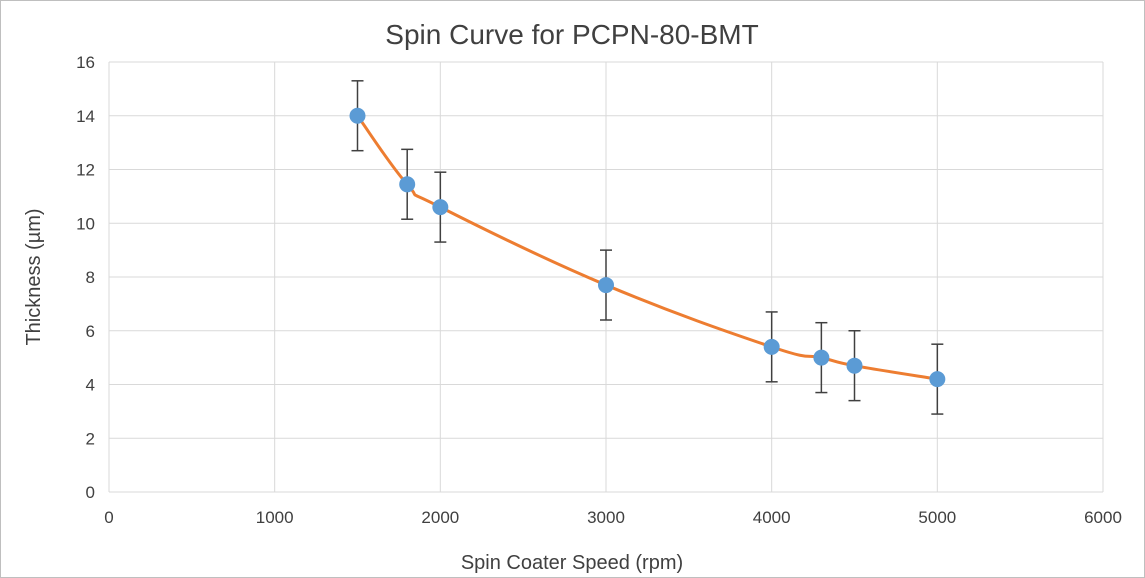  What do you see at coordinates (90, 277) in the screenshot?
I see `y-tick-label: 8` at bounding box center [90, 277].